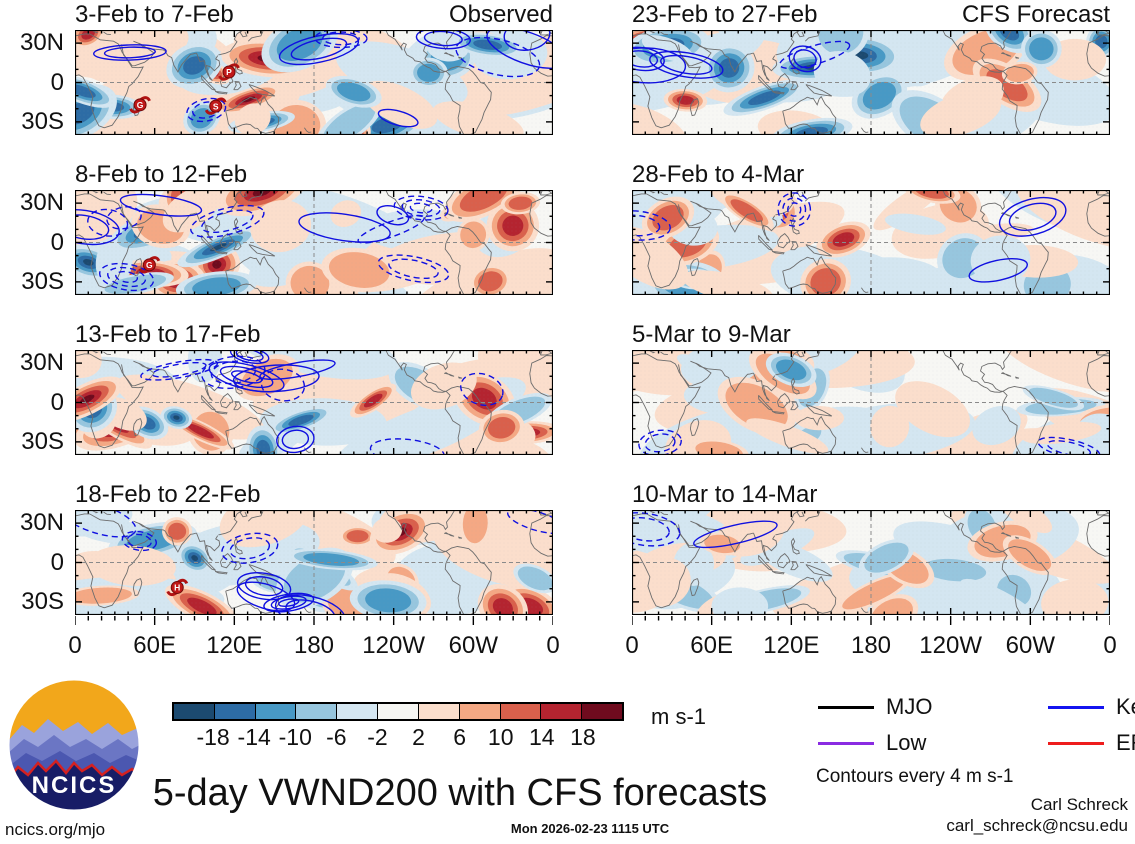  What do you see at coordinates (906, 742) in the screenshot?
I see `legend-label: Low` at bounding box center [906, 742].